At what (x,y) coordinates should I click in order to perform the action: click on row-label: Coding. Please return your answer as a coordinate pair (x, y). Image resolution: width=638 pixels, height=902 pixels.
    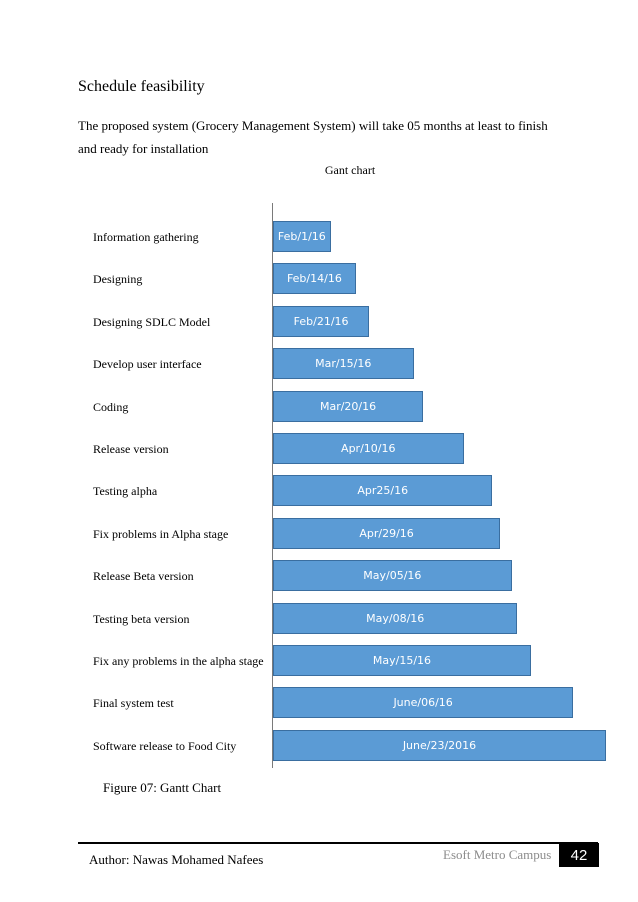
    Looking at the image, I should click on (111, 406).